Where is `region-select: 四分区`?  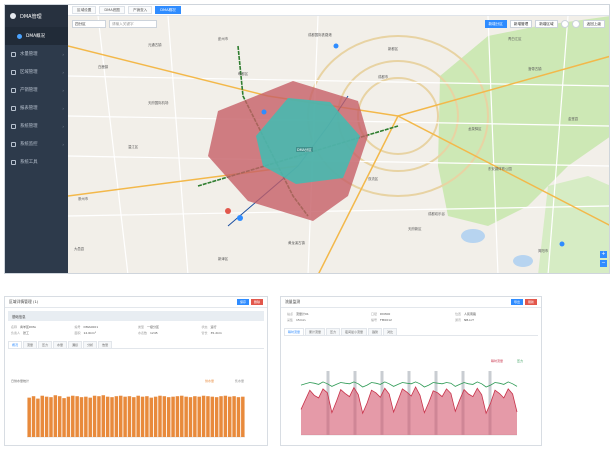
region-select: 四分区 is located at coordinates (89, 24).